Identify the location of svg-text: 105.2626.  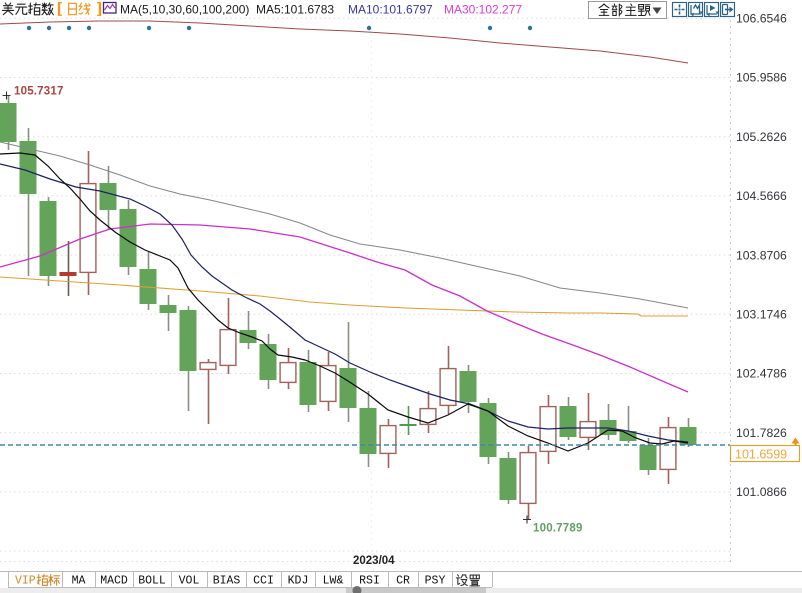
(761, 137).